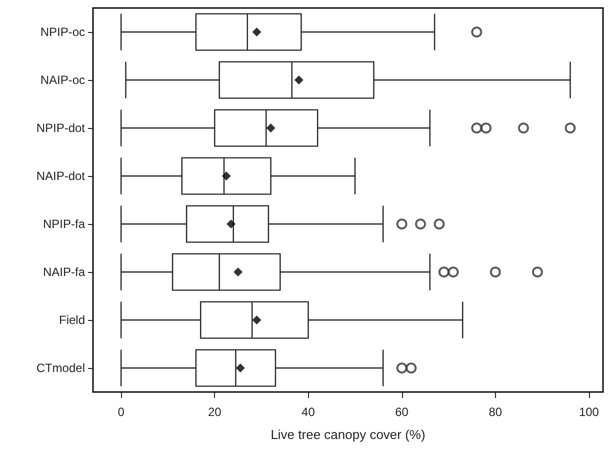 The width and height of the screenshot is (608, 462). I want to click on y-tick-label: Field, so click(71, 320).